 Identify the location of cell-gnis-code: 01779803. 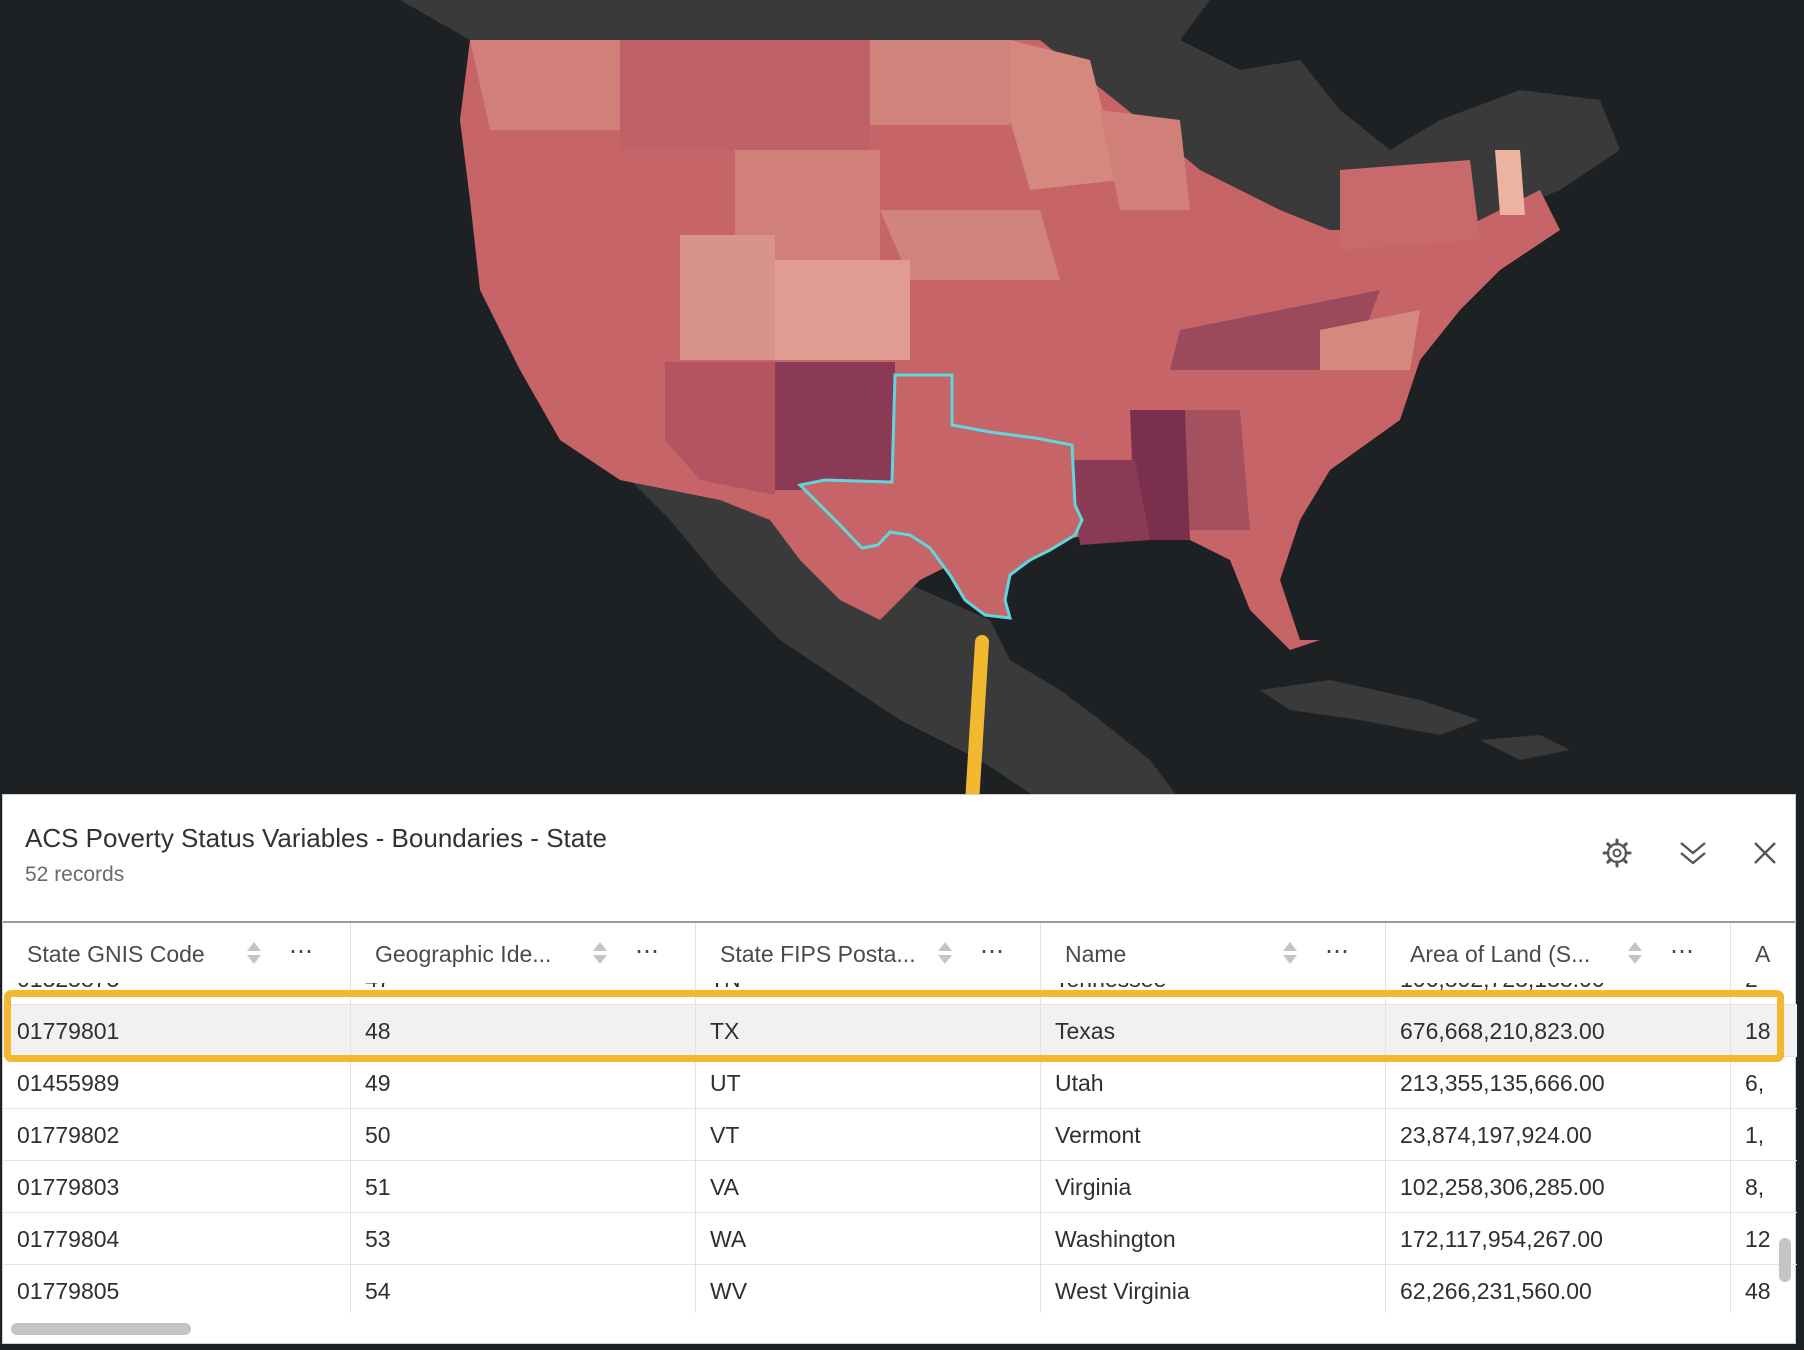
(177, 1187).